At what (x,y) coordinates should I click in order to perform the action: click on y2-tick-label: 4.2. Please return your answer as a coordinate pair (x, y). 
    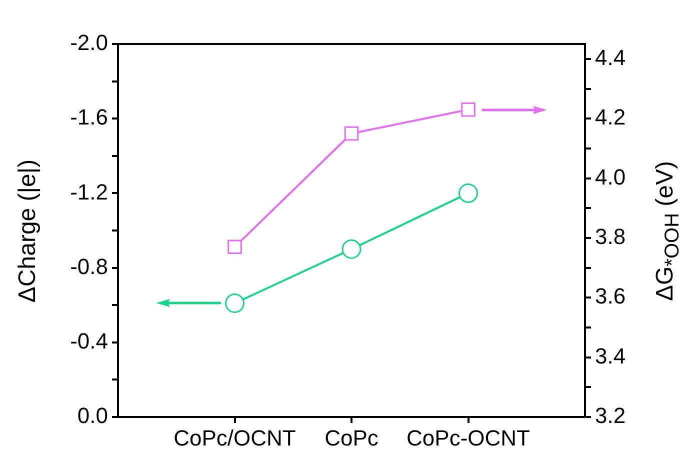
    Looking at the image, I should click on (610, 117).